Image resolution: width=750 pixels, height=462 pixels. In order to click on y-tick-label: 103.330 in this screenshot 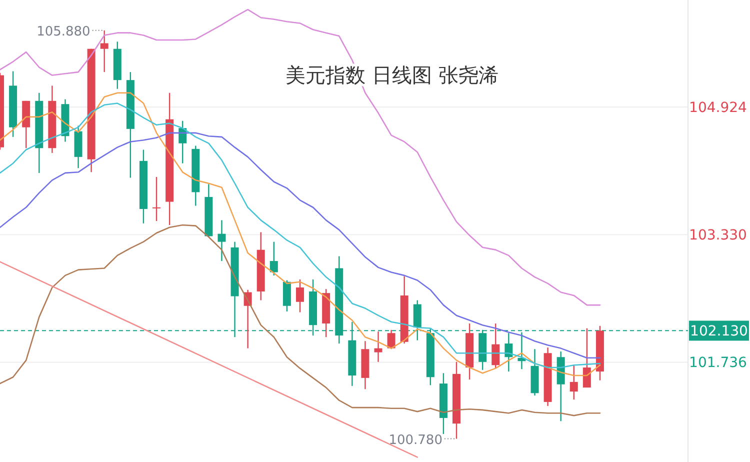, I will do `click(718, 236)`.